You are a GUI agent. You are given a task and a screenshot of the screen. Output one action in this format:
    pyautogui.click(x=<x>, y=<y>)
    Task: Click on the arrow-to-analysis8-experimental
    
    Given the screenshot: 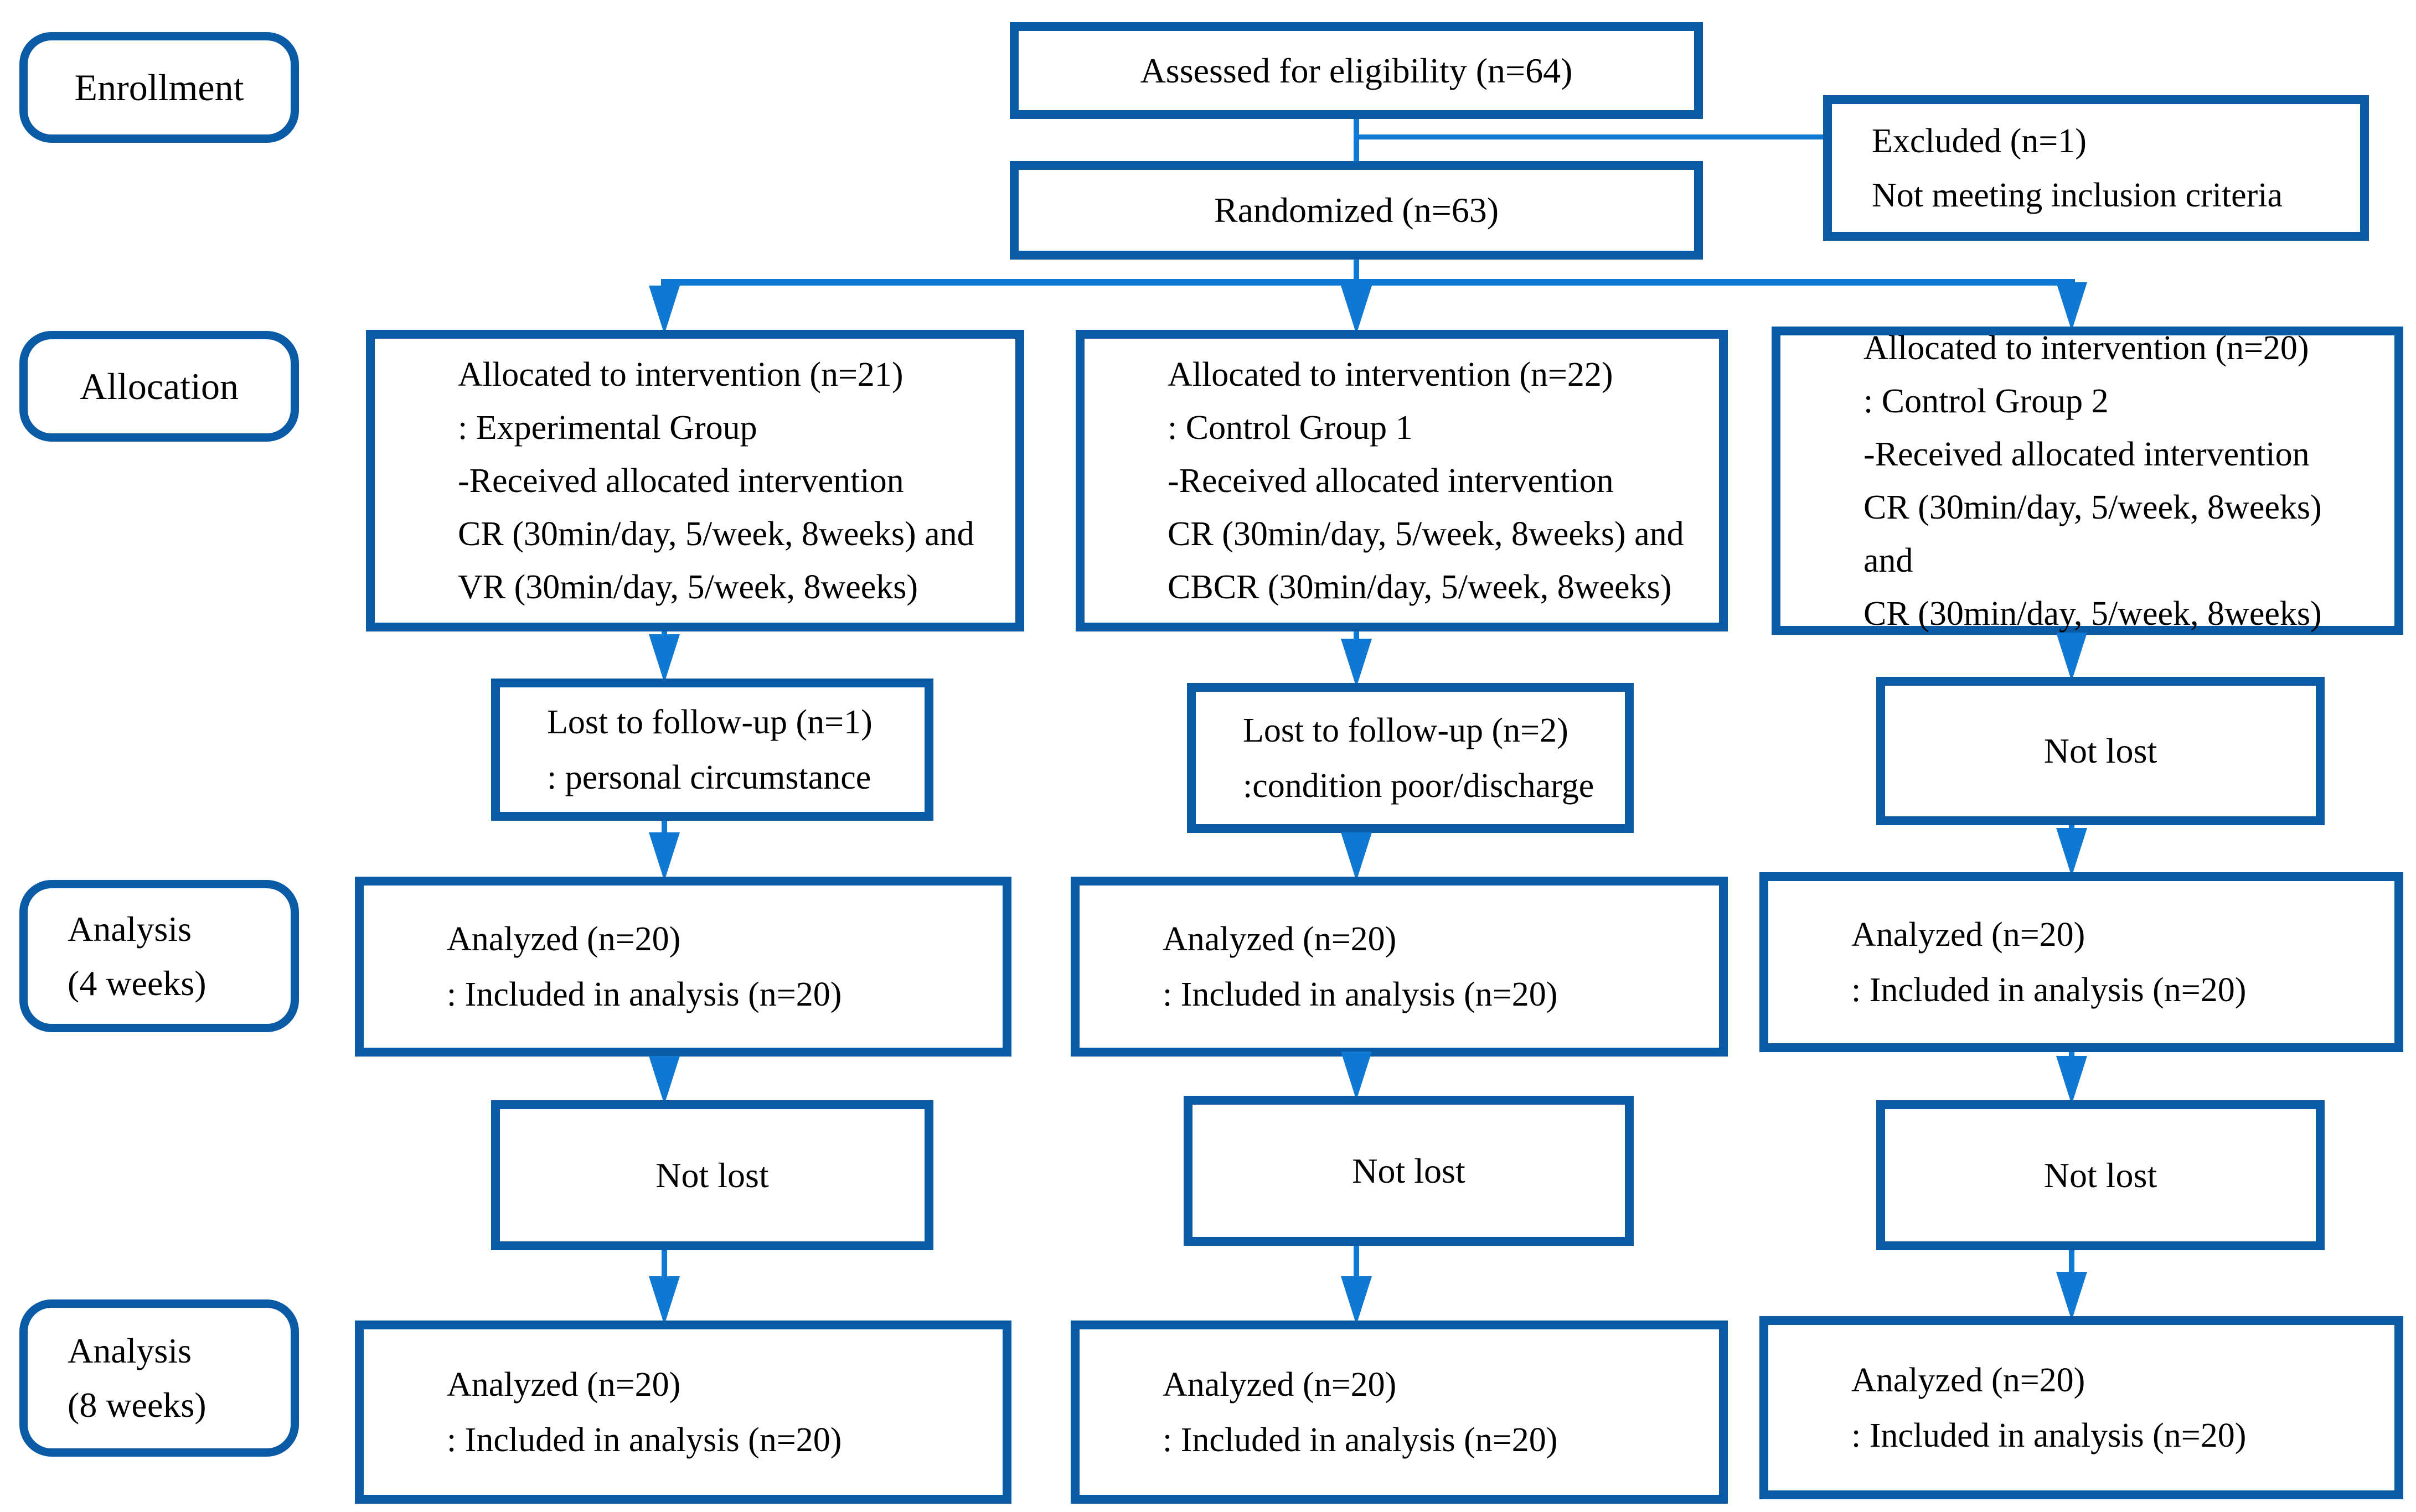 What is the action you would take?
    pyautogui.click(x=664, y=1300)
    